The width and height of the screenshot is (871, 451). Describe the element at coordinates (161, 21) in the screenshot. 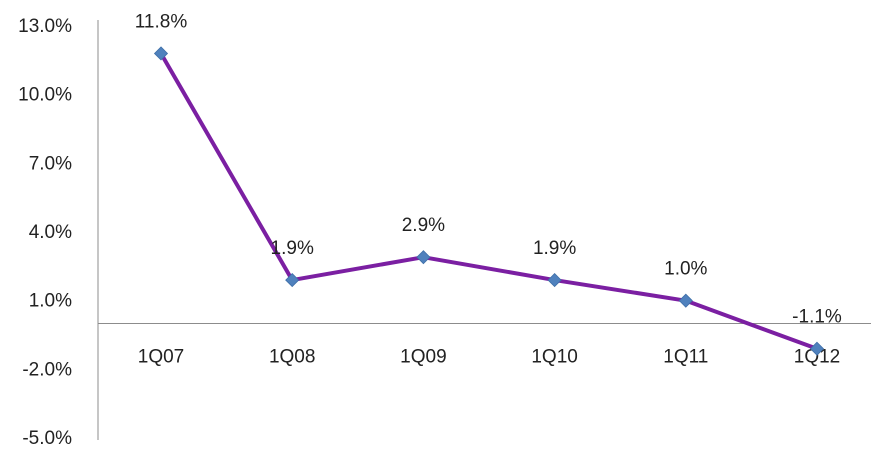

I see `data-label: 11.8%` at that location.